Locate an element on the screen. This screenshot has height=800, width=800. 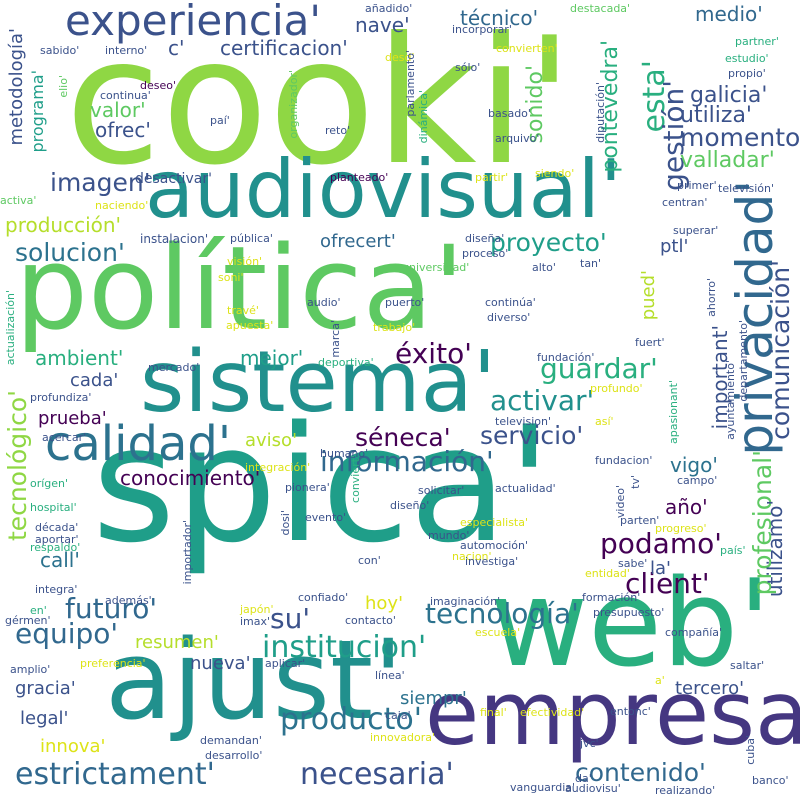
cloud-word: mejor' is located at coordinates (272, 358).